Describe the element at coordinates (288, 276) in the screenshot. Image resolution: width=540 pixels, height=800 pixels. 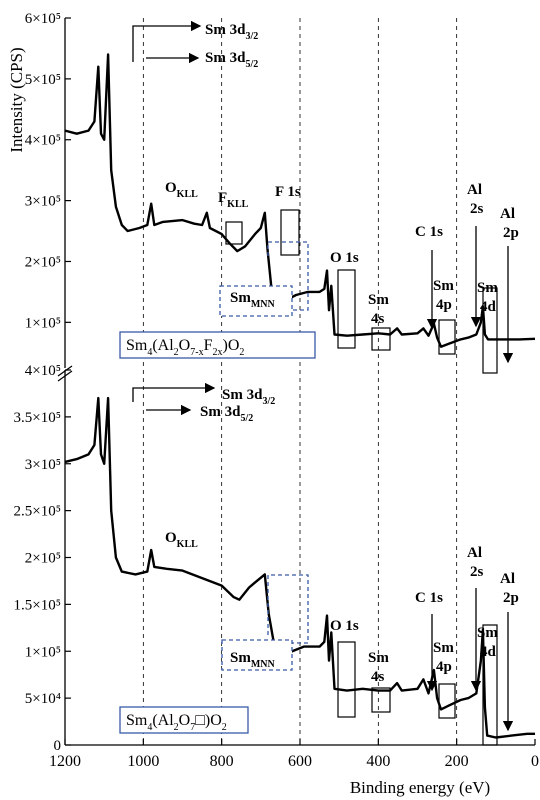
I see `annotation-dashed` at that location.